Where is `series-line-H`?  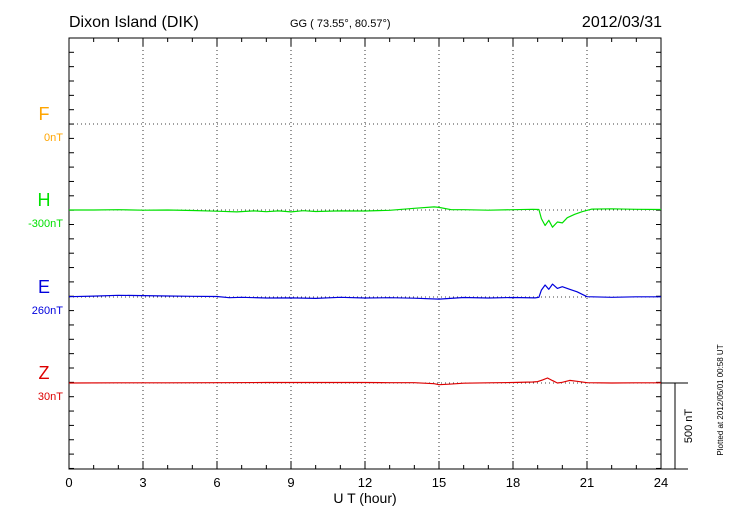 series-line-H is located at coordinates (365, 217).